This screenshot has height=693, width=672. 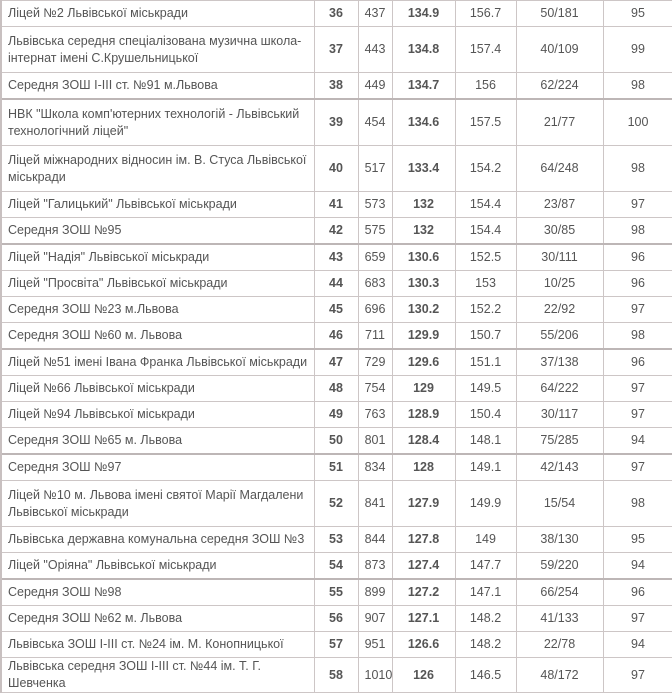 I want to click on number-cell: 659, so click(x=375, y=257).